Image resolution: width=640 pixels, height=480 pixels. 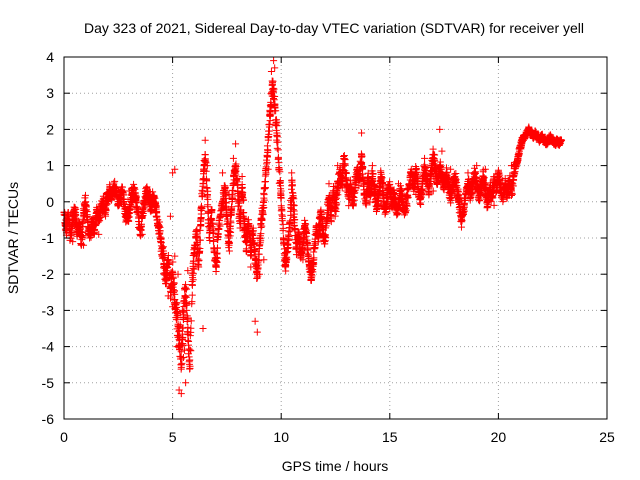 What do you see at coordinates (50, 202) in the screenshot?
I see `y-tick-label: 0` at bounding box center [50, 202].